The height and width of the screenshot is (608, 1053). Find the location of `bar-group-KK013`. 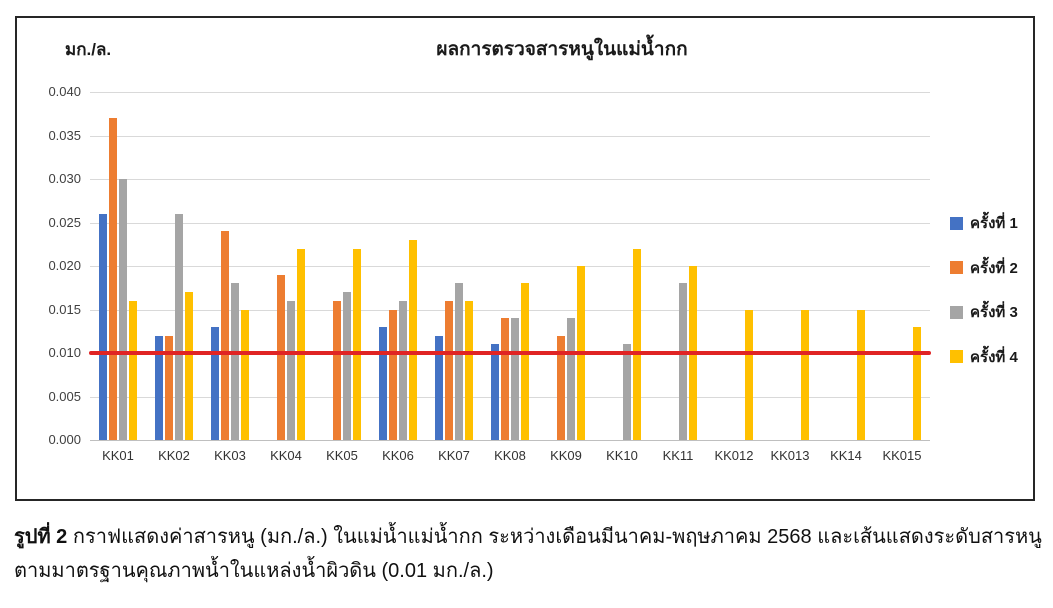

bar-group-KK013 is located at coordinates (790, 266).